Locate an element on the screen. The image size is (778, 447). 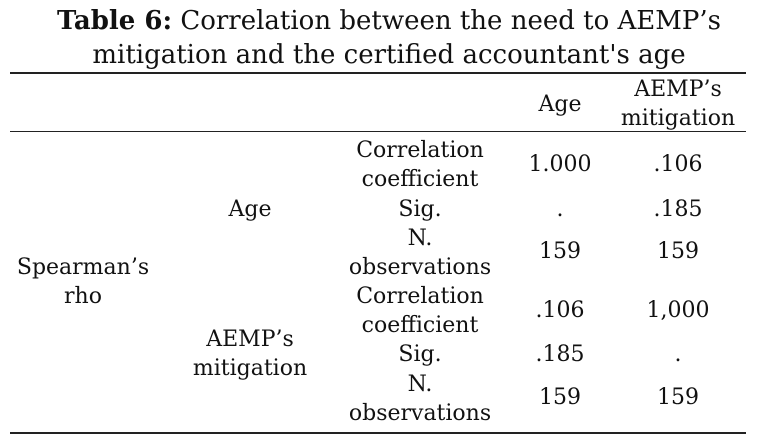
group-var-aemp: AEMP’s mitigation is located at coordinates (250, 354).